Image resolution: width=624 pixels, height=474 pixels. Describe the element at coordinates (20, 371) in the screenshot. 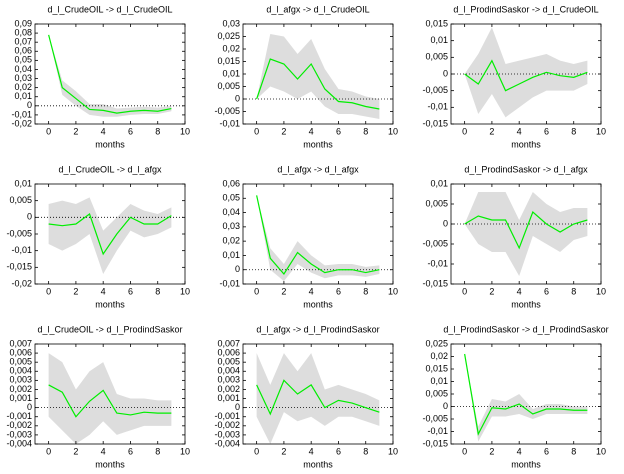

I see `y-tick-label: 0,004` at that location.